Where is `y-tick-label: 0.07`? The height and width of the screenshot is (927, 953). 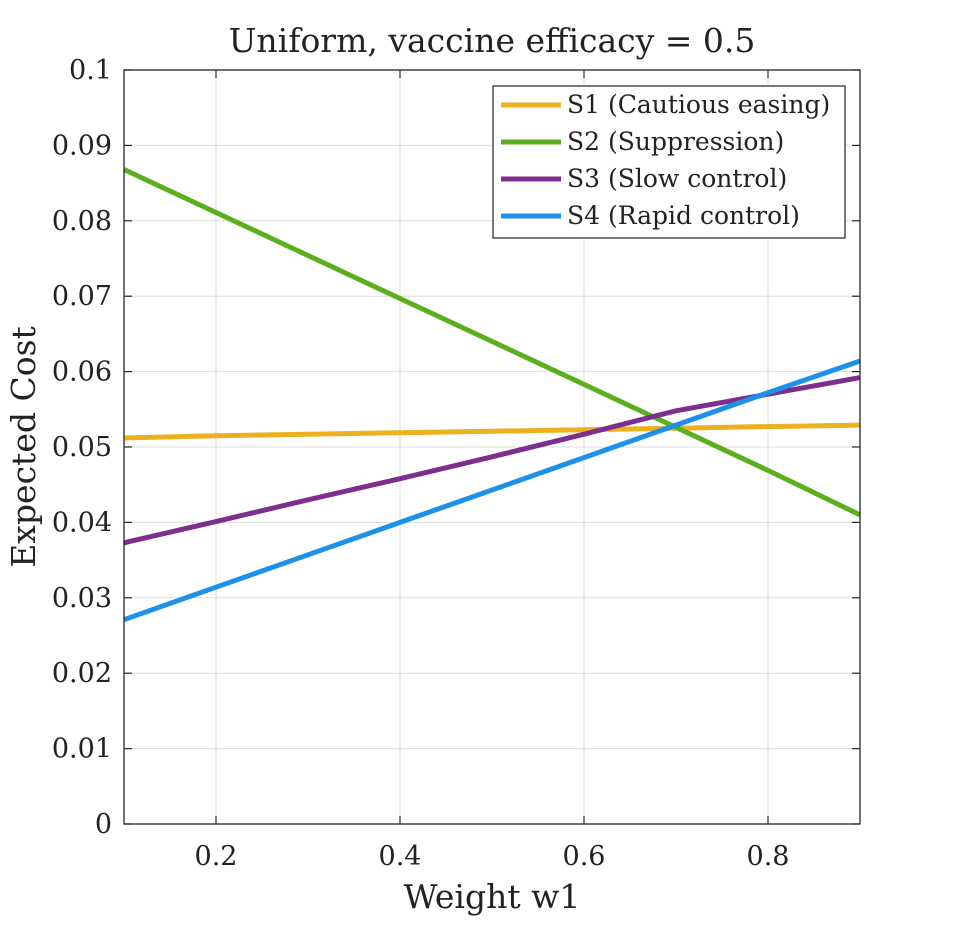
y-tick-label: 0.07 is located at coordinates (82, 296).